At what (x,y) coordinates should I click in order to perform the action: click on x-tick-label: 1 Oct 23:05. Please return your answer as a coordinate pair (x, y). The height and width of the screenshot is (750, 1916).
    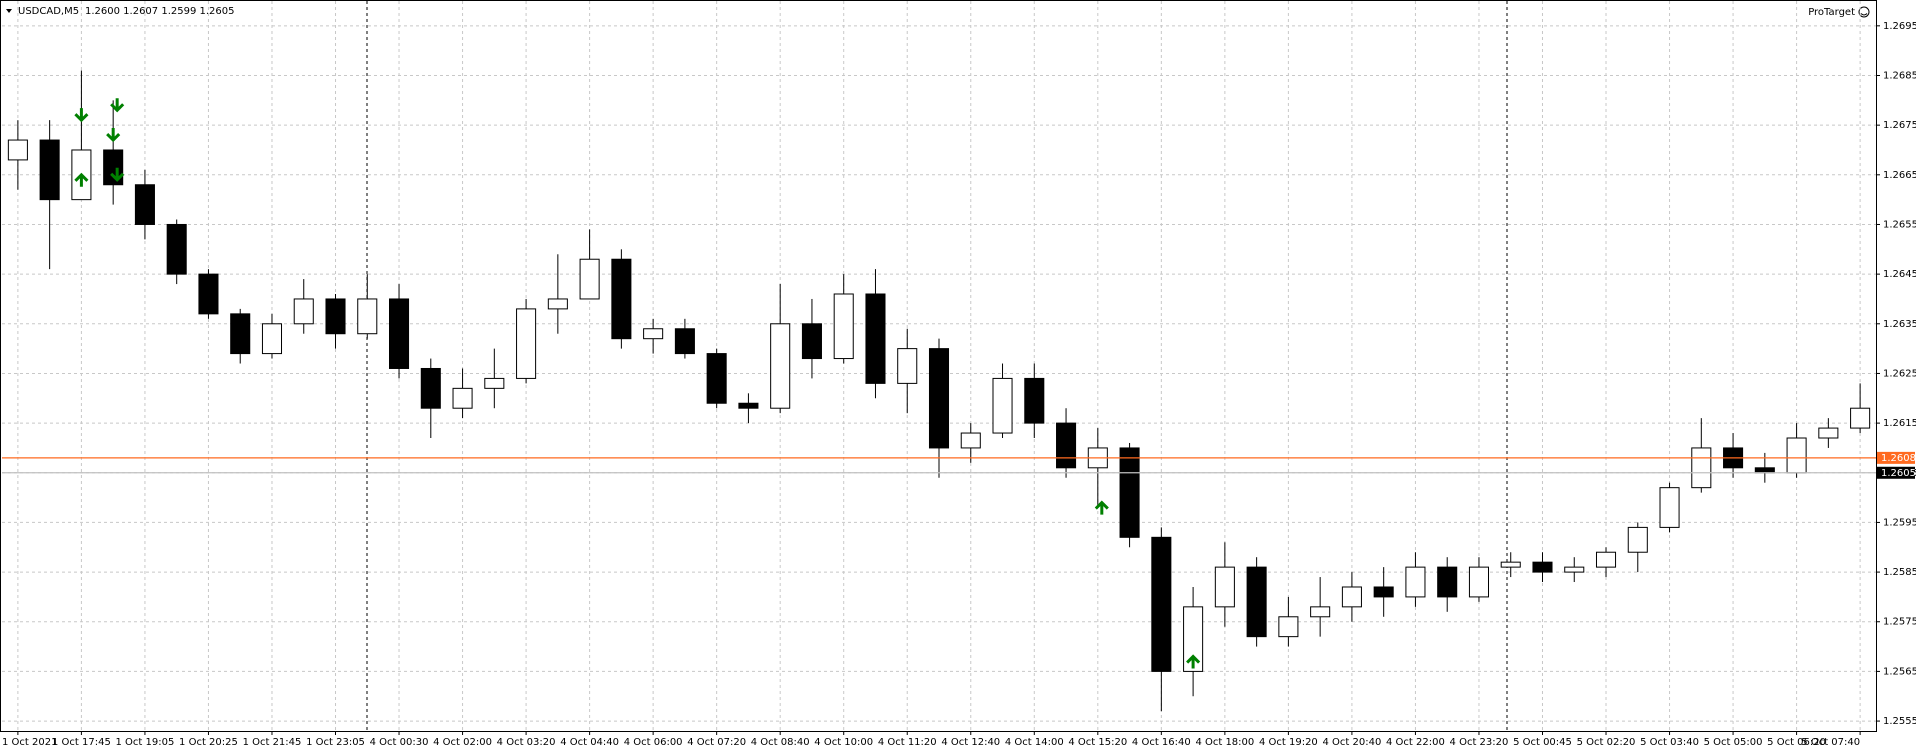
    Looking at the image, I should click on (335, 742).